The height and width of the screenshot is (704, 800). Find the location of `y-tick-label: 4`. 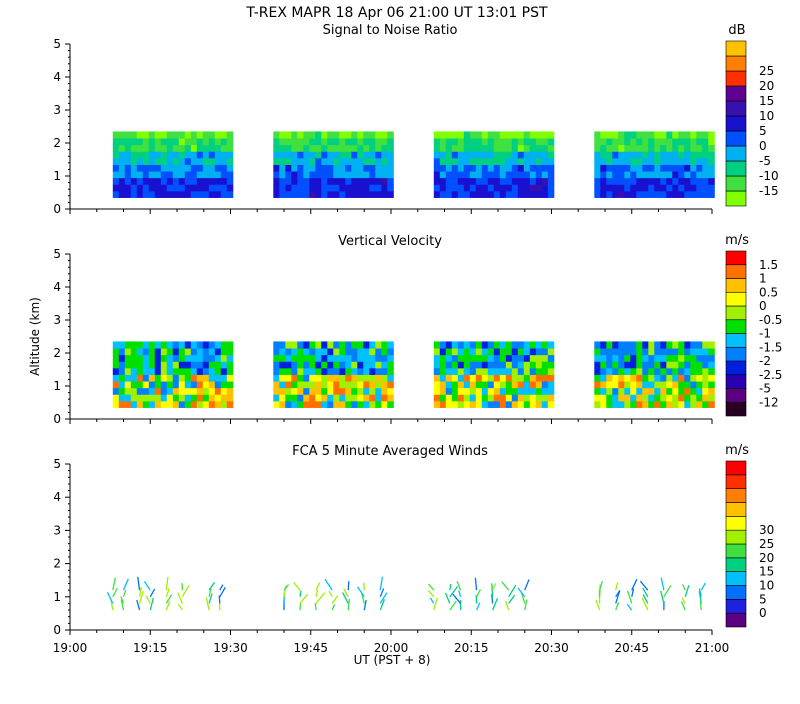

y-tick-label: 4 is located at coordinates (57, 287).